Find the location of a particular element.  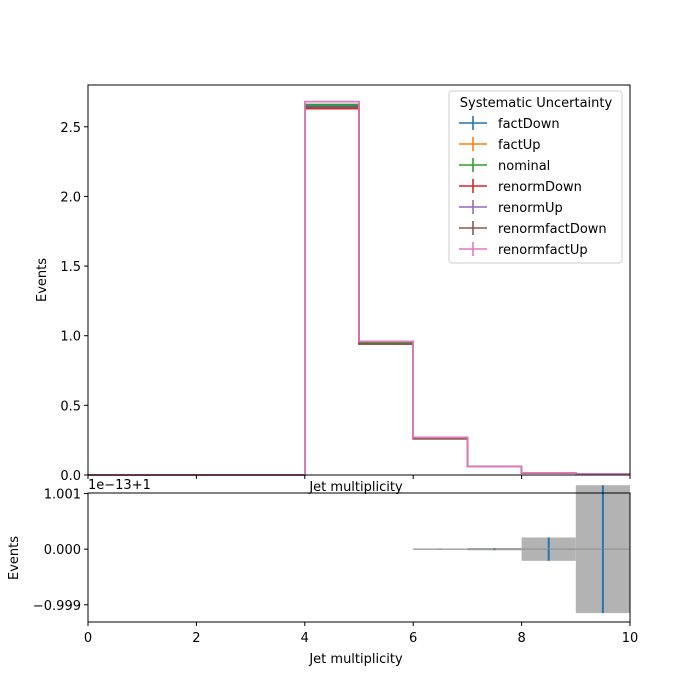

main-y-tick-label: 0.0 is located at coordinates (70, 476).